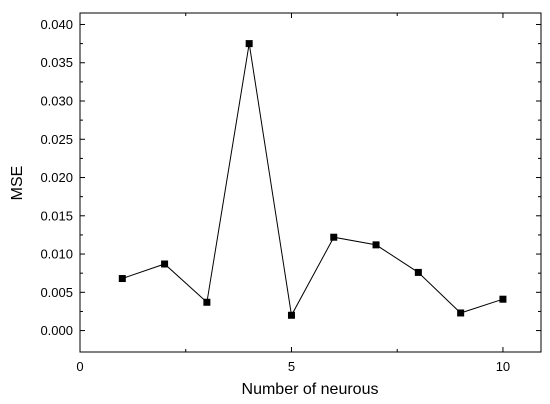  I want to click on y-tick-label: 0.000, so click(56, 330).